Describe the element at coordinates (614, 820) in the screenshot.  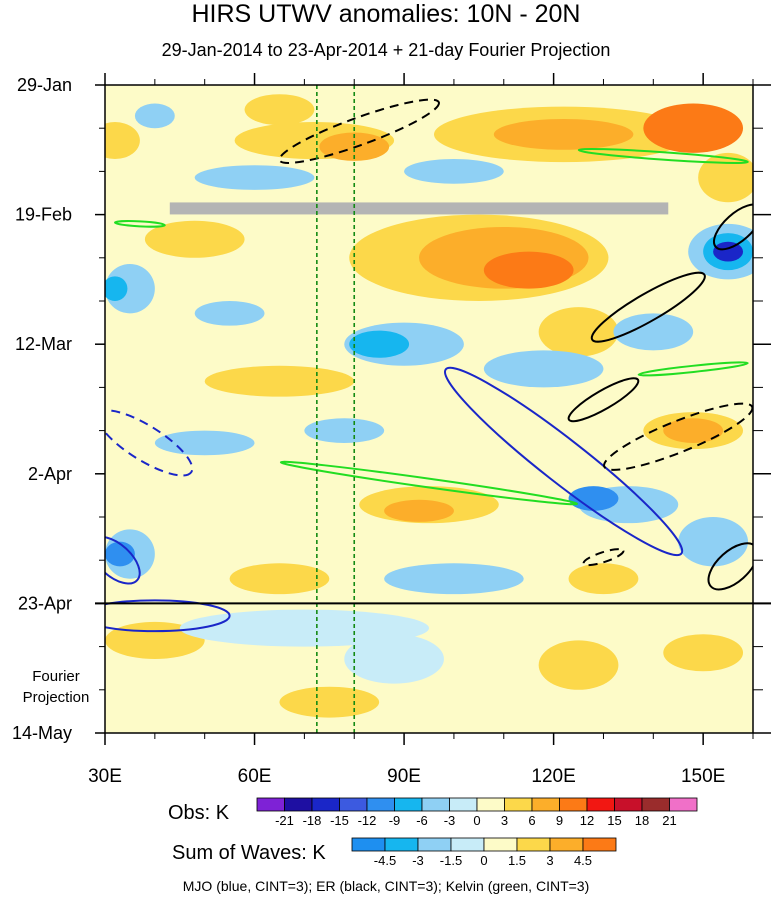
I see `cb-obs-label-12: 15` at that location.